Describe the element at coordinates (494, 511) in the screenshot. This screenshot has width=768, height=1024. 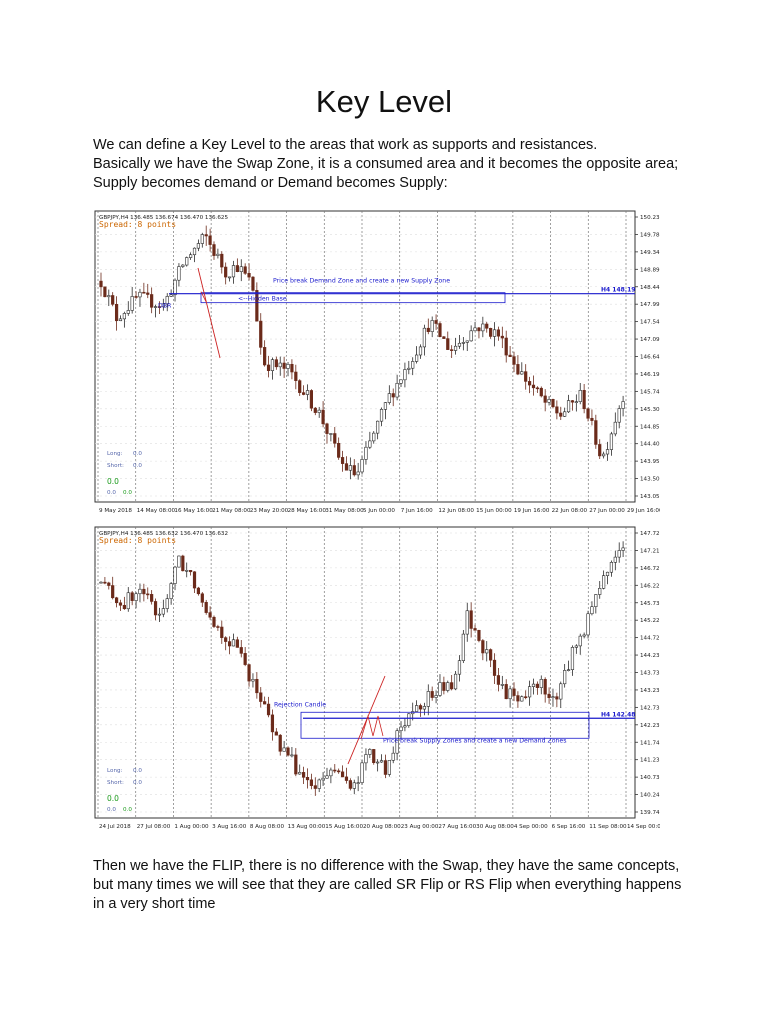
I see `x-tick-label: 15 Jun 00:00` at that location.